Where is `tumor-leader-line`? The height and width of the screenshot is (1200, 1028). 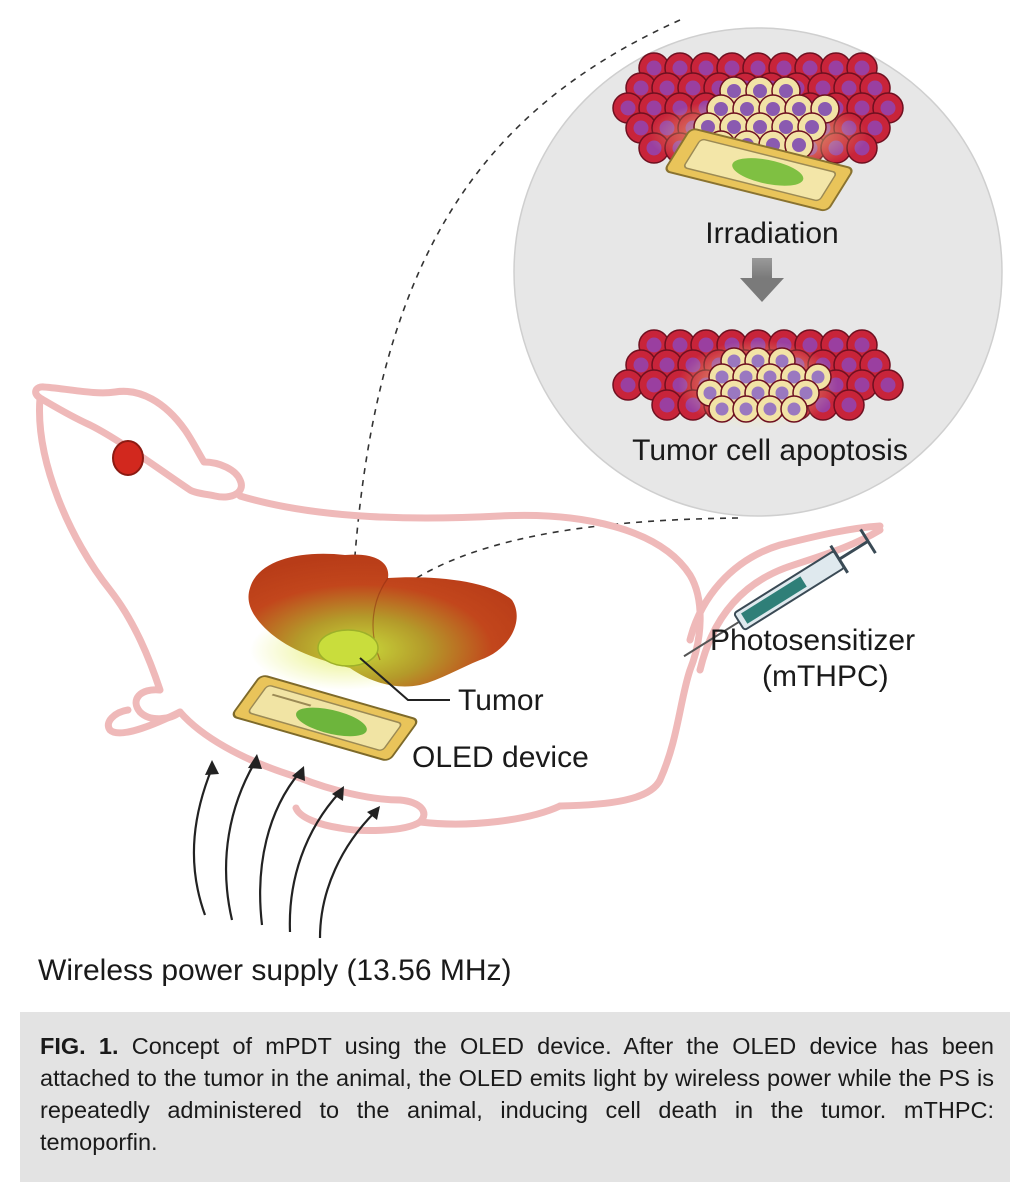 tumor-leader-line is located at coordinates (404, 679).